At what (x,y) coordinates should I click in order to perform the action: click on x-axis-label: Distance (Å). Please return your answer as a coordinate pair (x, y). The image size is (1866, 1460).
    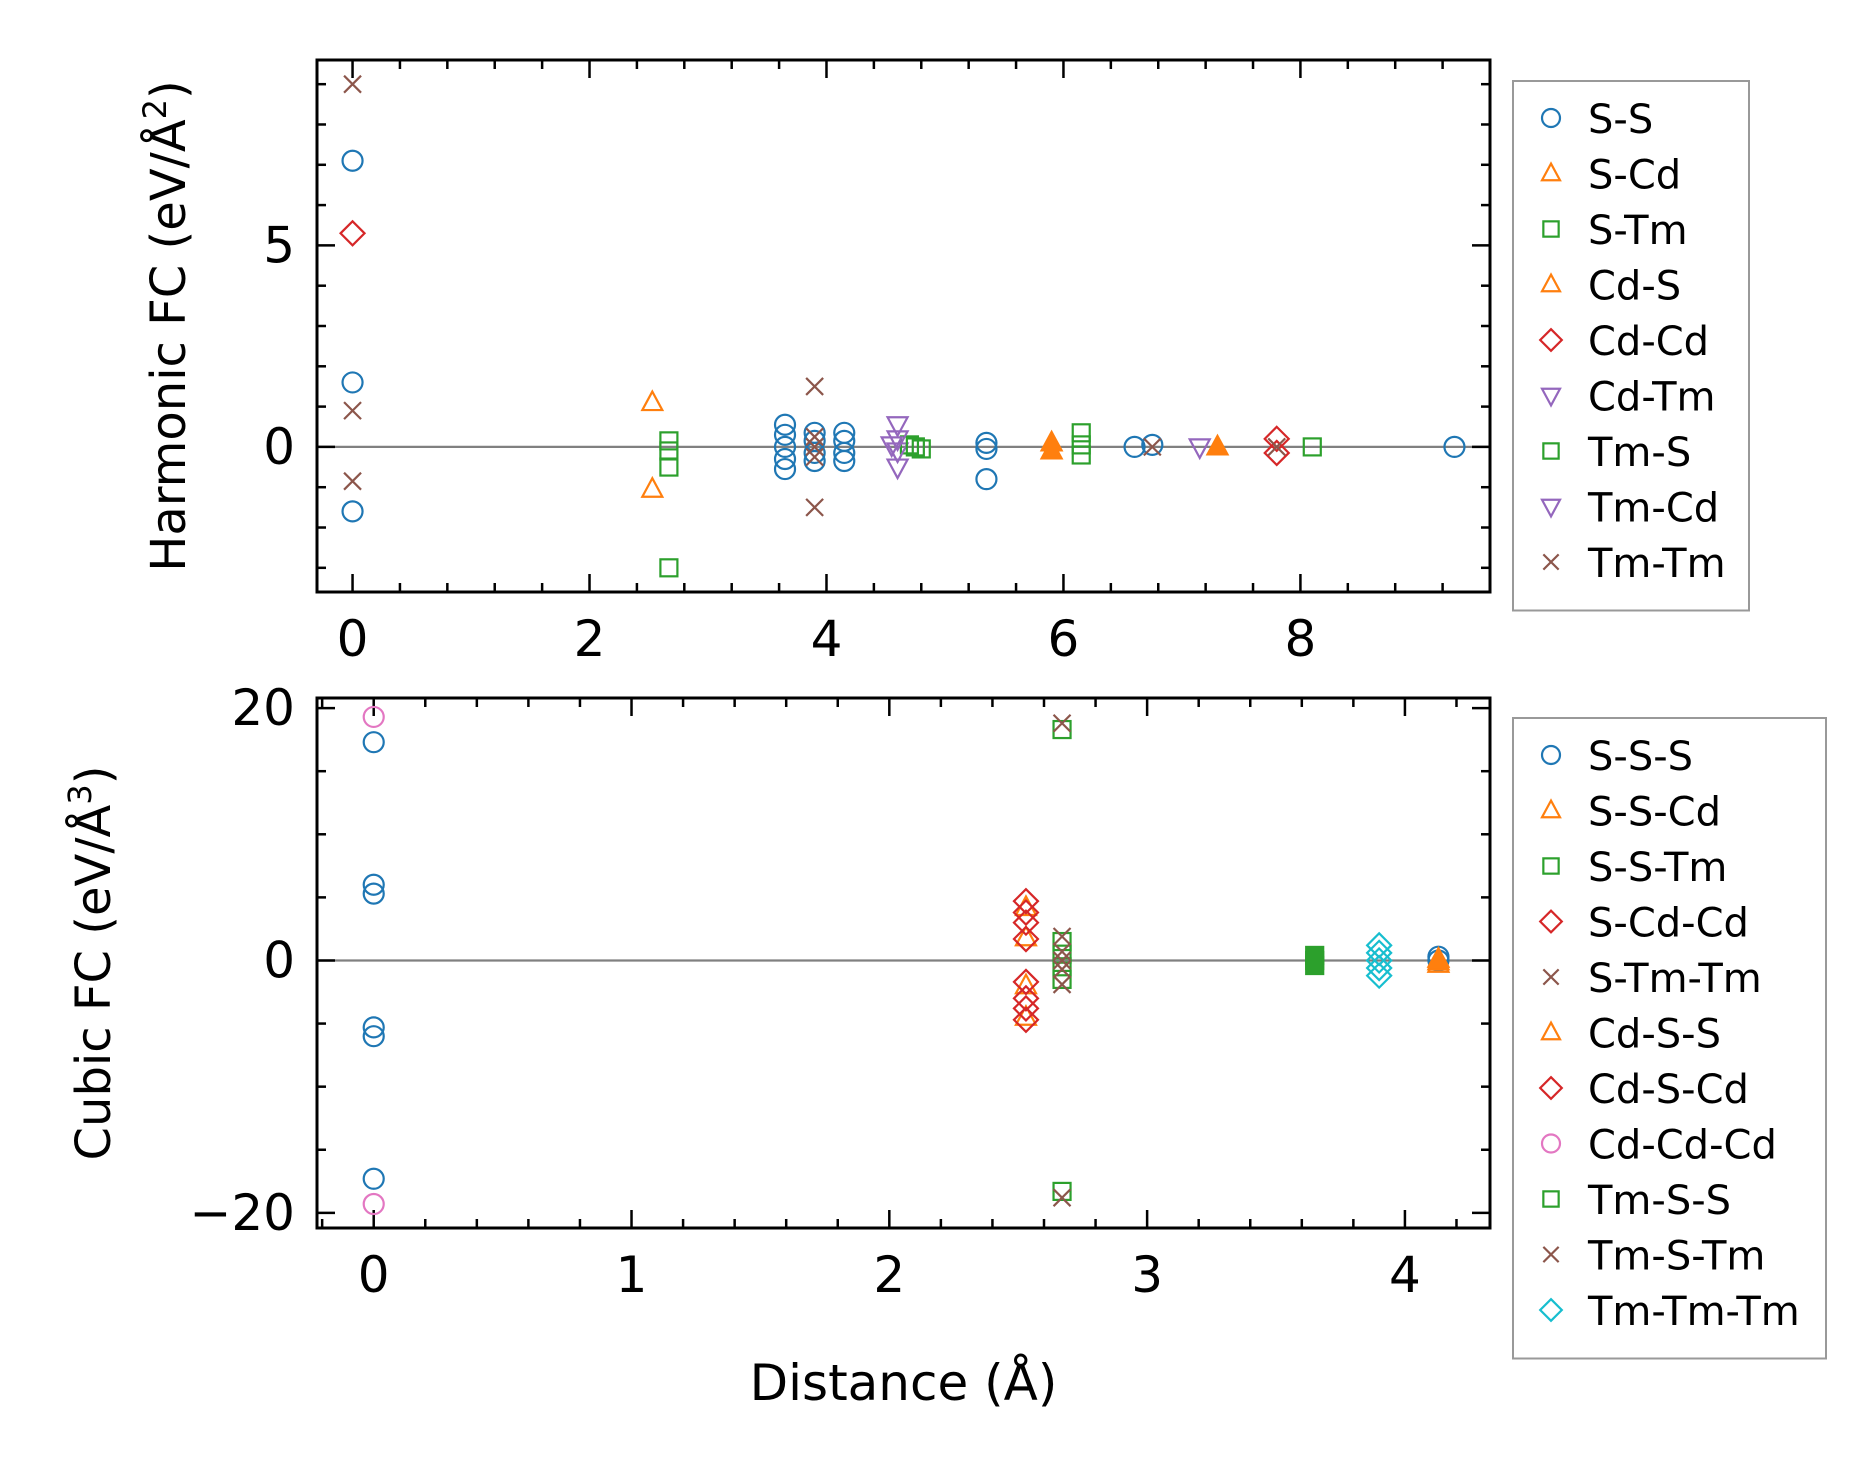
    Looking at the image, I should click on (904, 1383).